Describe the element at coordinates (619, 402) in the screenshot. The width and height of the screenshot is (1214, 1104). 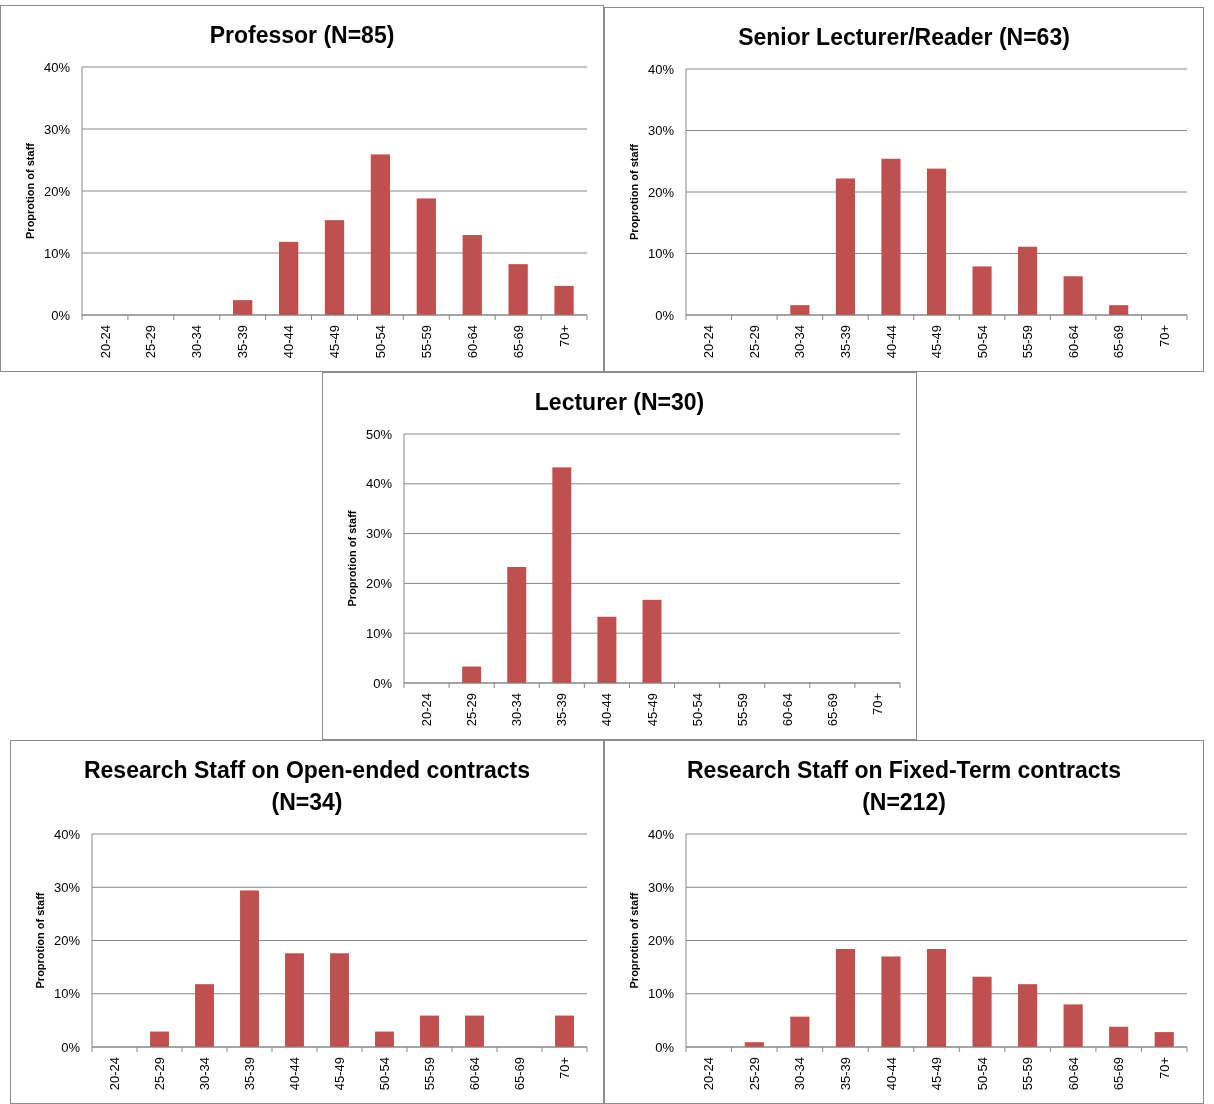
I see `chart-title: Lecturer (N=30)` at that location.